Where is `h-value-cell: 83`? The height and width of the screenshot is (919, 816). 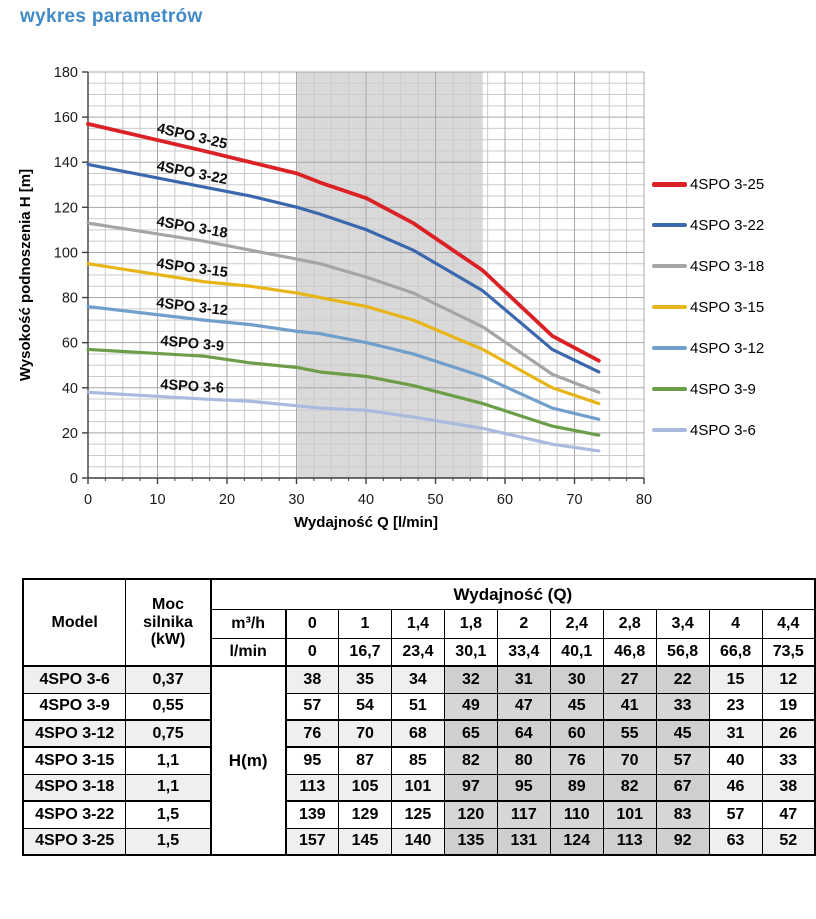 h-value-cell: 83 is located at coordinates (682, 814).